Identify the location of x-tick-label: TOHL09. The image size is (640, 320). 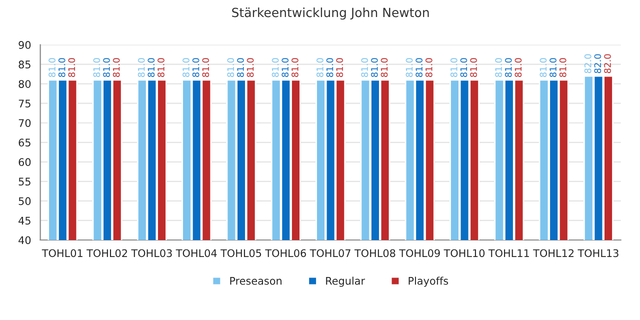
(419, 253).